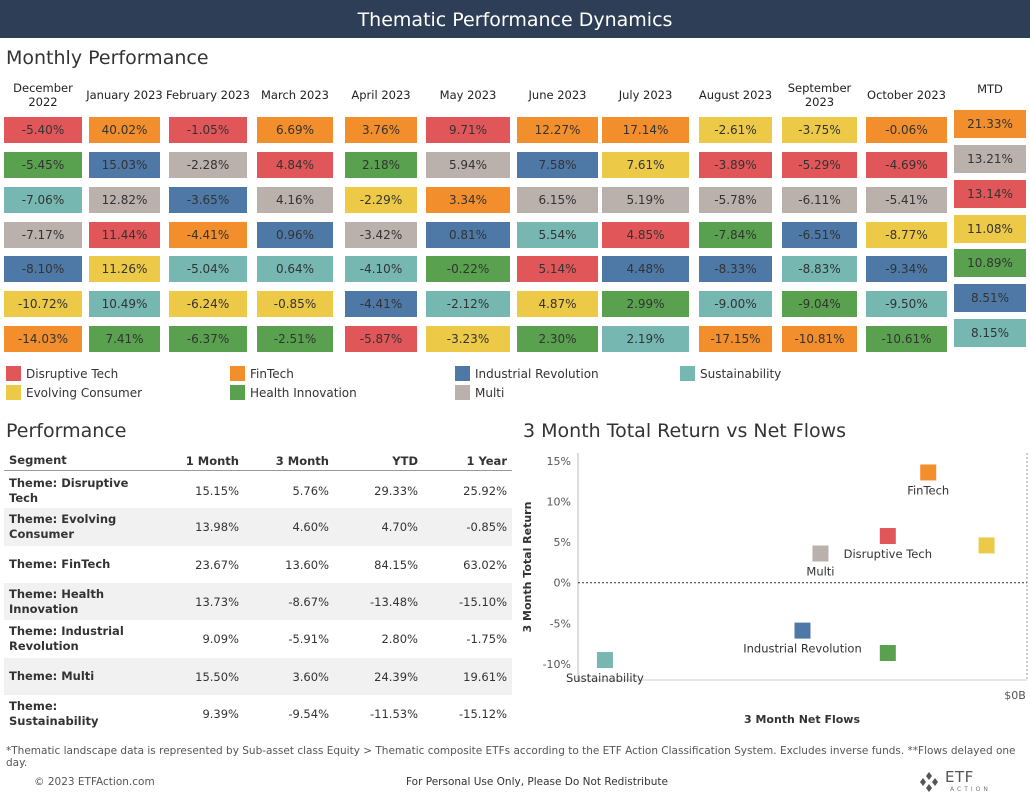  What do you see at coordinates (735, 165) in the screenshot?
I see `performance-cell: -3.89%` at bounding box center [735, 165].